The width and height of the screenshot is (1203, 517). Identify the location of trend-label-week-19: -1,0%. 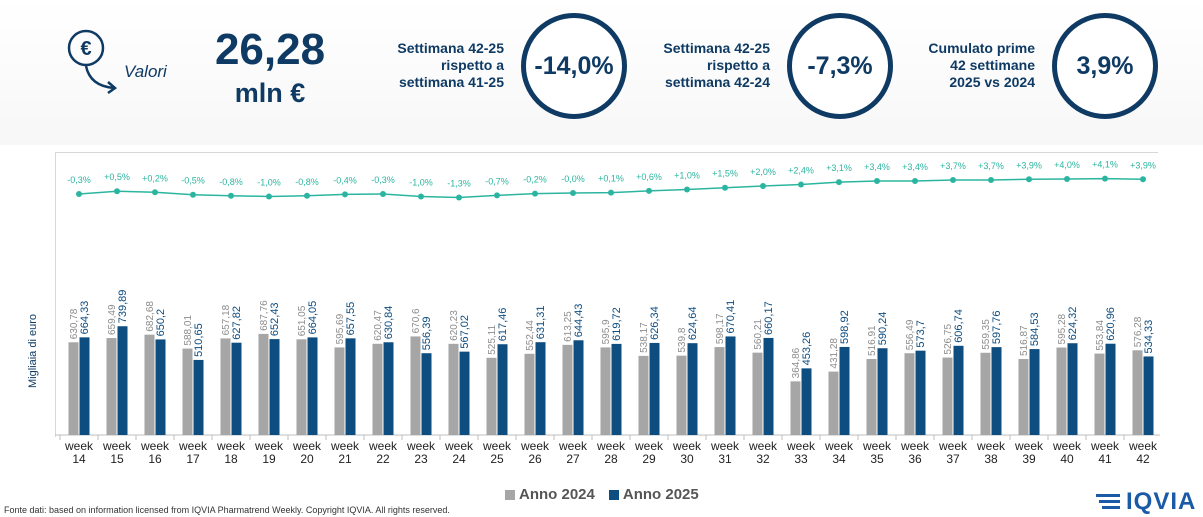
(269, 182).